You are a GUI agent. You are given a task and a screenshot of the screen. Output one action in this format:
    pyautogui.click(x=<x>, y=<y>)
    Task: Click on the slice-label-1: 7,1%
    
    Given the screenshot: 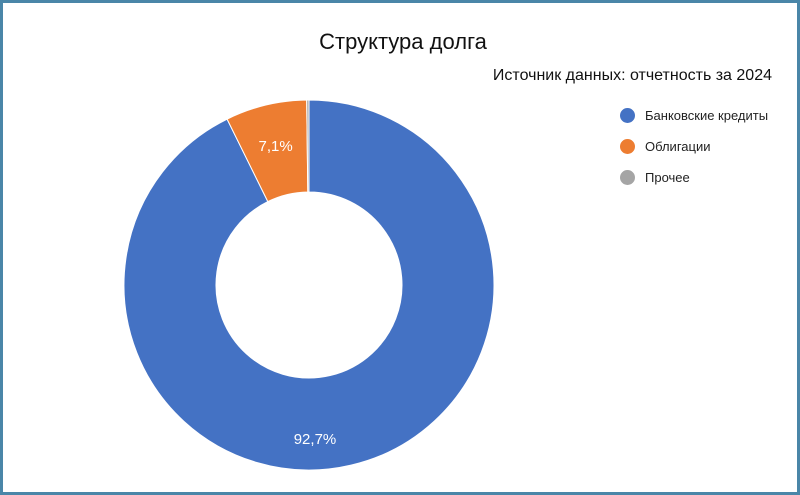 What is the action you would take?
    pyautogui.click(x=276, y=146)
    